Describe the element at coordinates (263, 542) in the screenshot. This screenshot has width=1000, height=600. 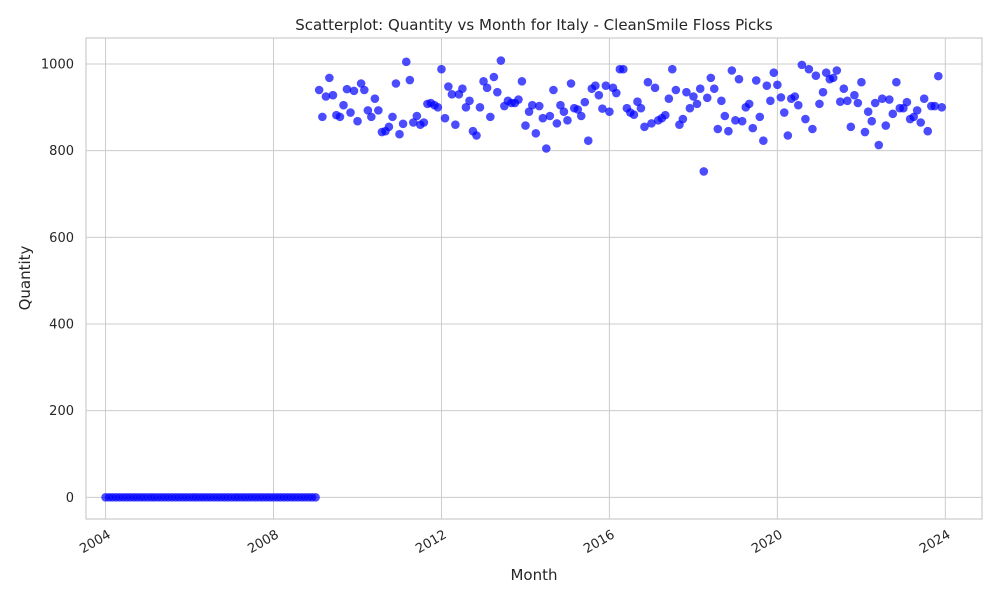
I see `x-tick-label: 2008` at that location.